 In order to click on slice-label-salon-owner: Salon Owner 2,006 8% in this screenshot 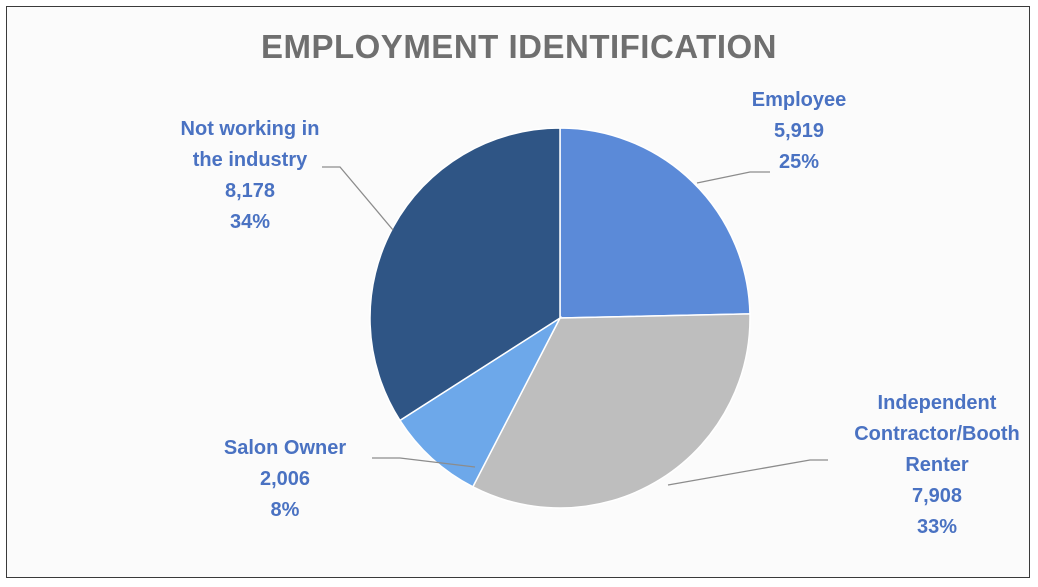, I will do `click(285, 479)`.